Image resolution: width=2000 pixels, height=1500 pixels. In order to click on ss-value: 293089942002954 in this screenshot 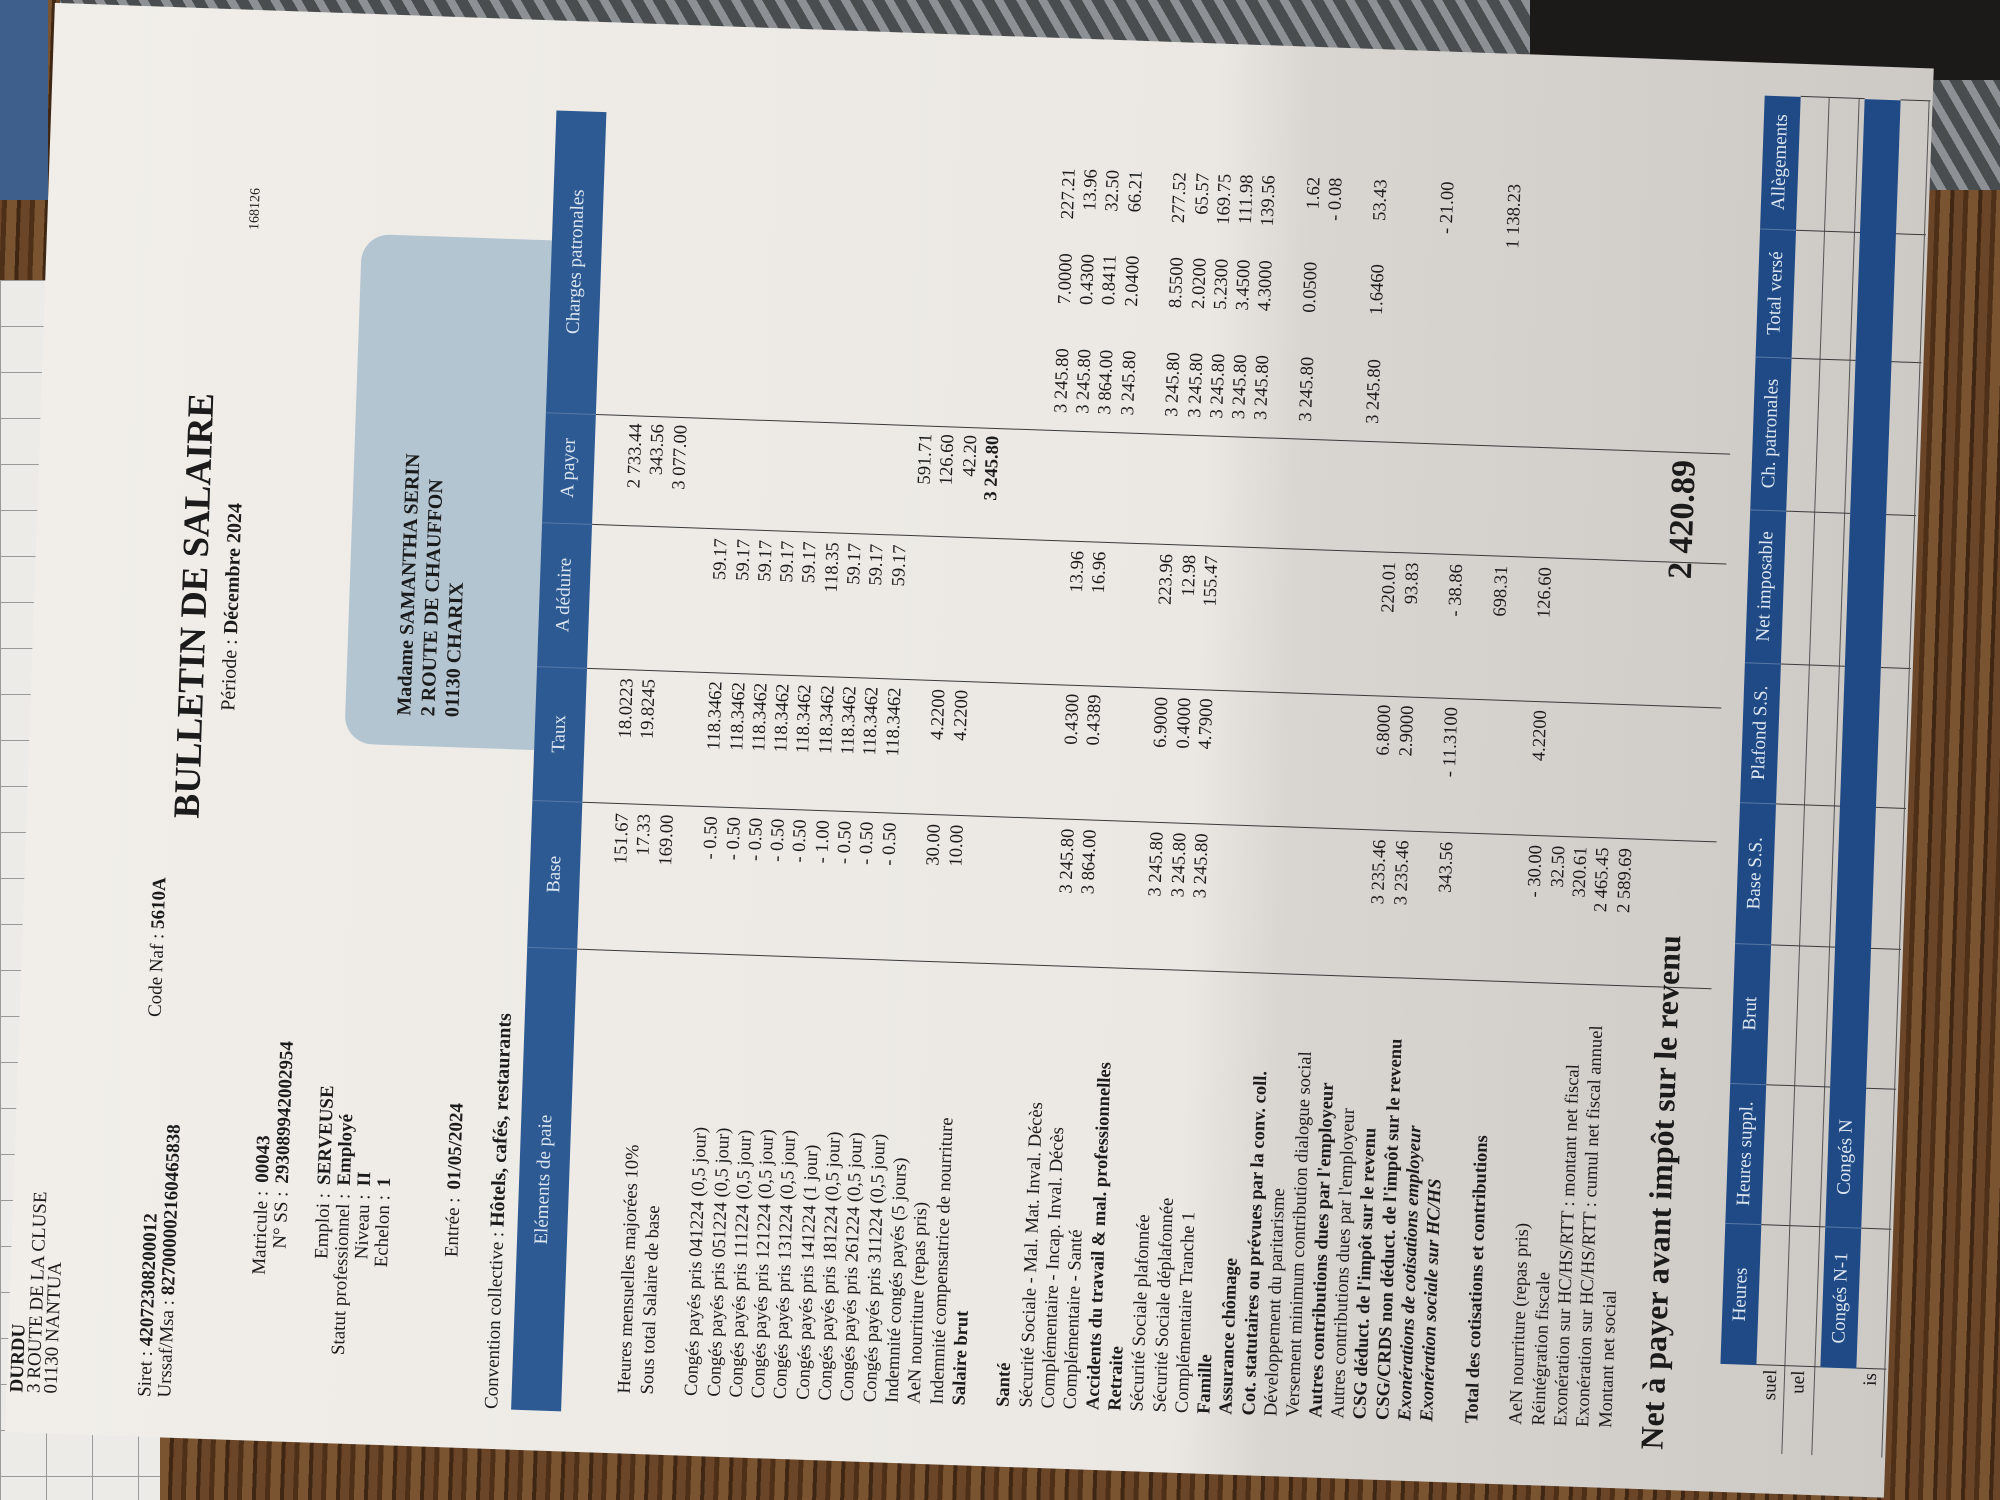, I will do `click(284, 1112)`.